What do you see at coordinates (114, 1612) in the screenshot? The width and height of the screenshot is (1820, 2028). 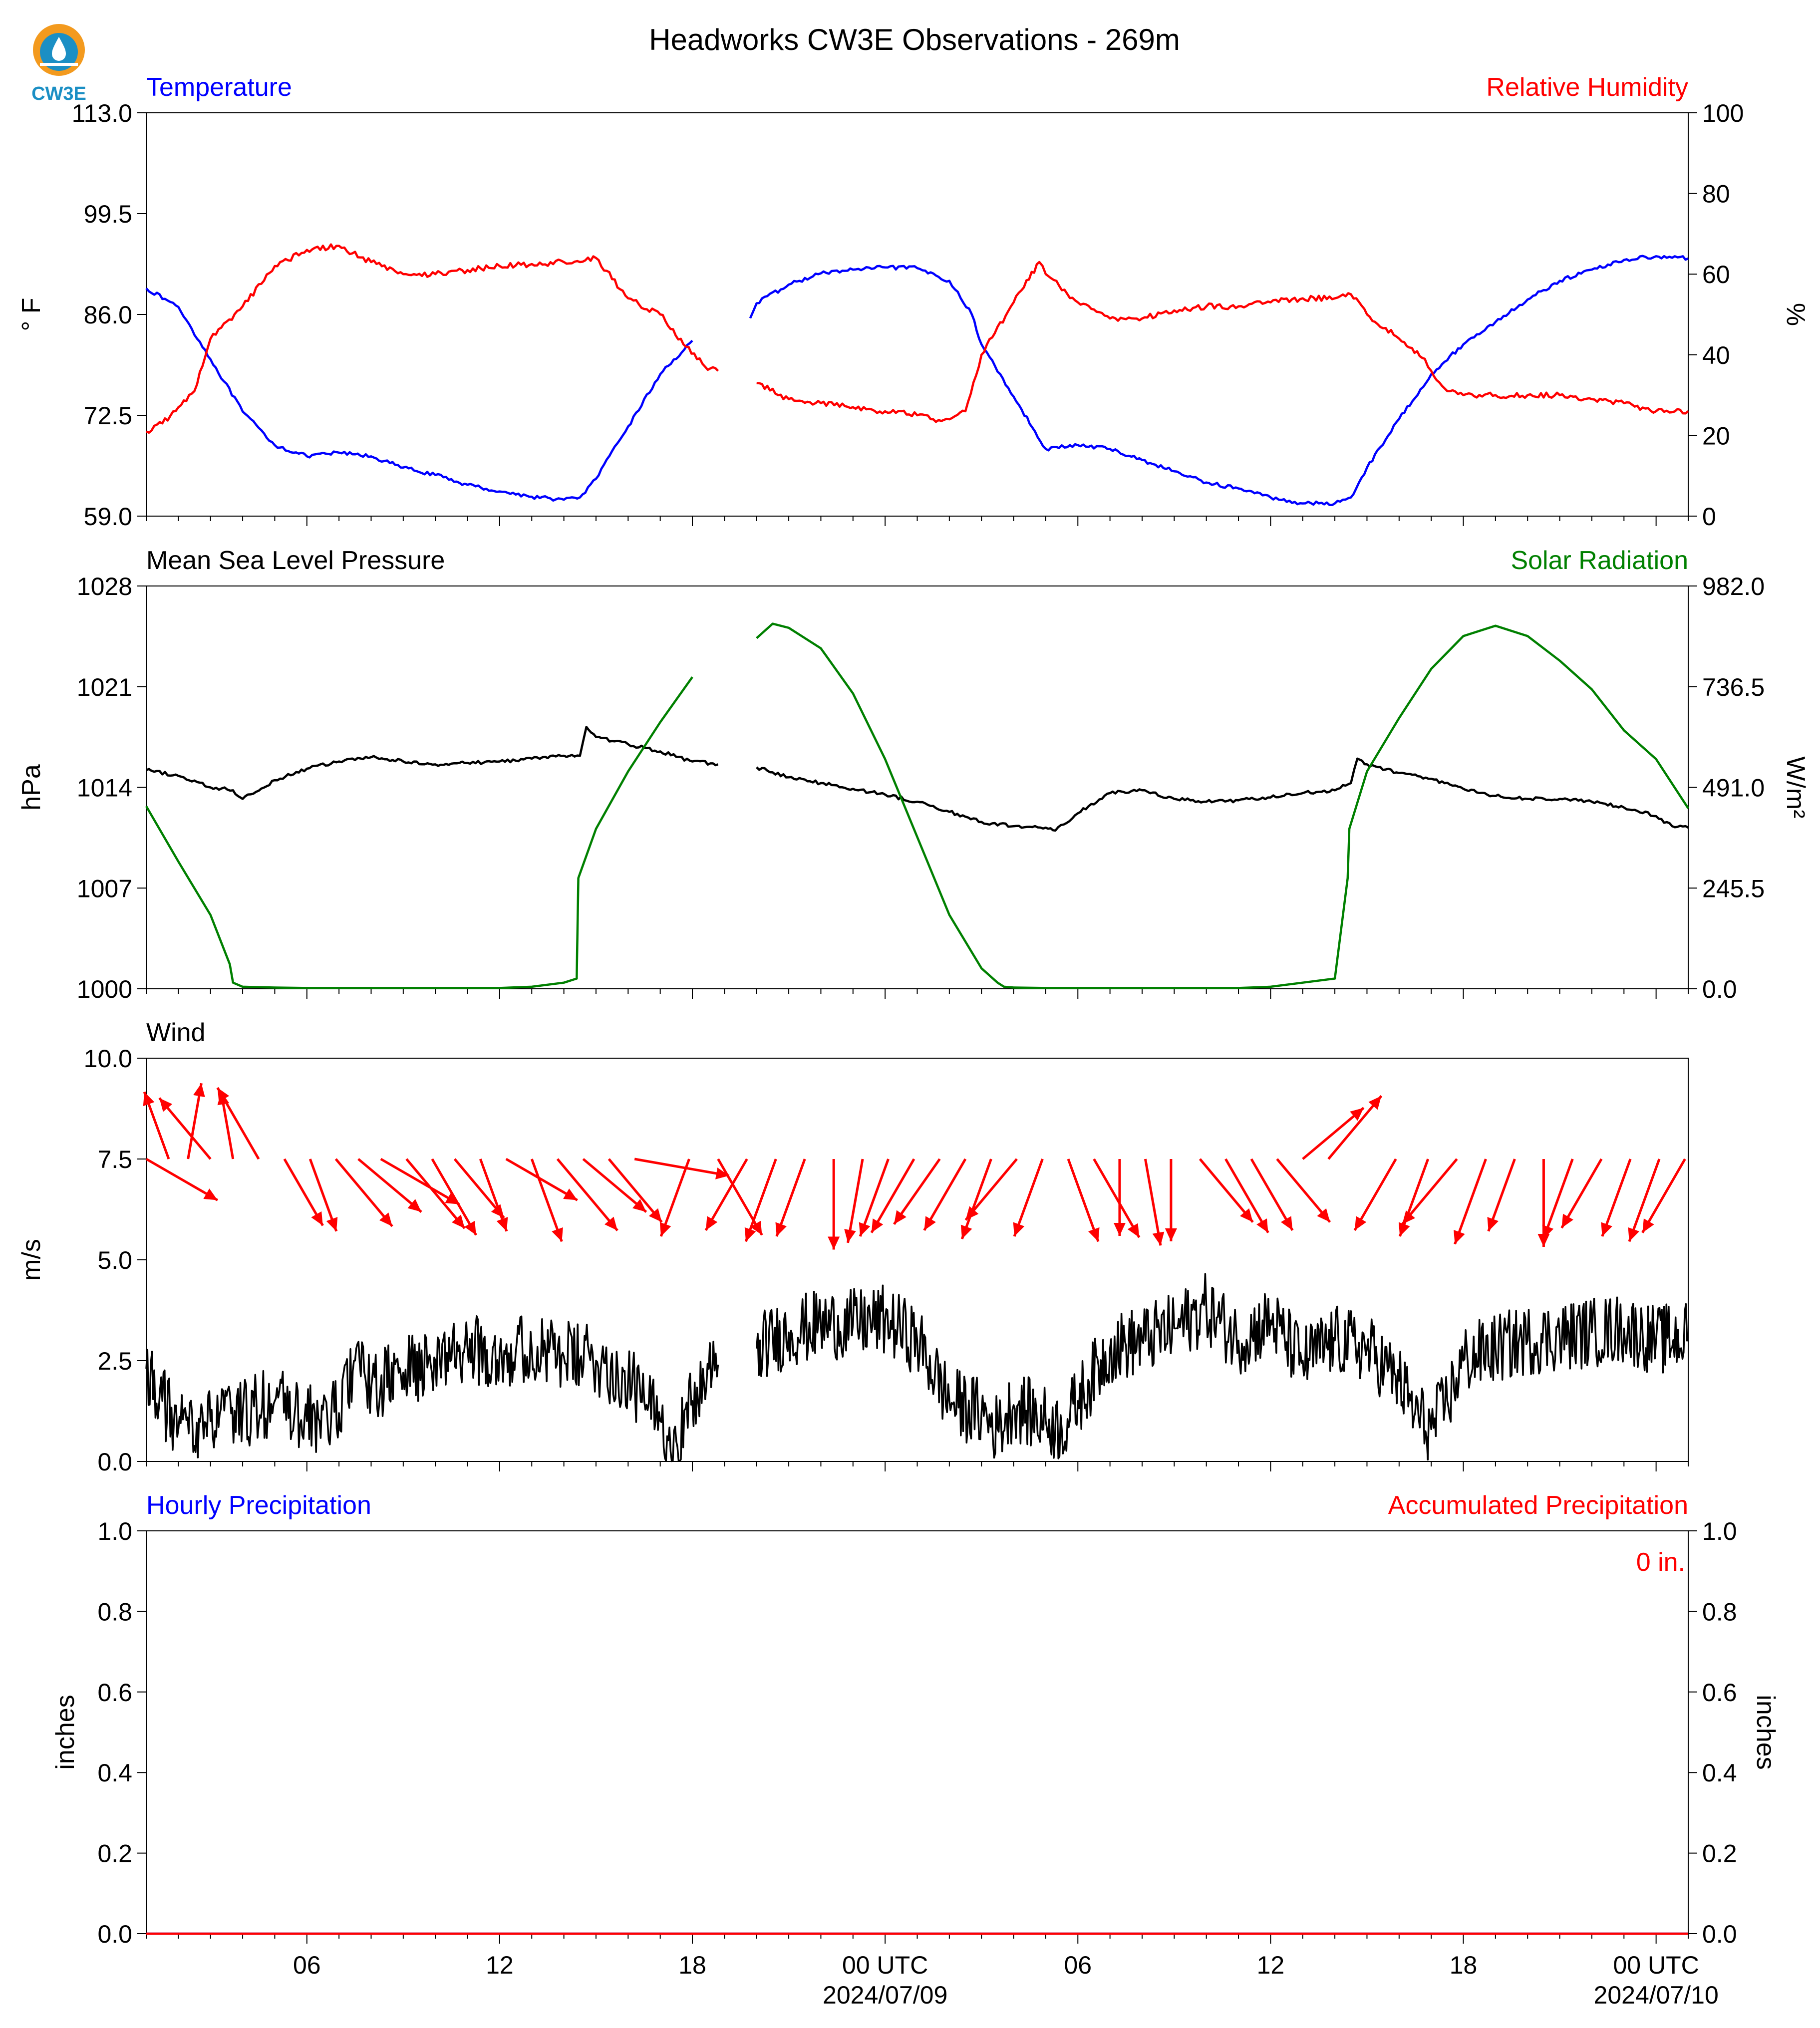 I see `y-left-tick-label: 0.8` at bounding box center [114, 1612].